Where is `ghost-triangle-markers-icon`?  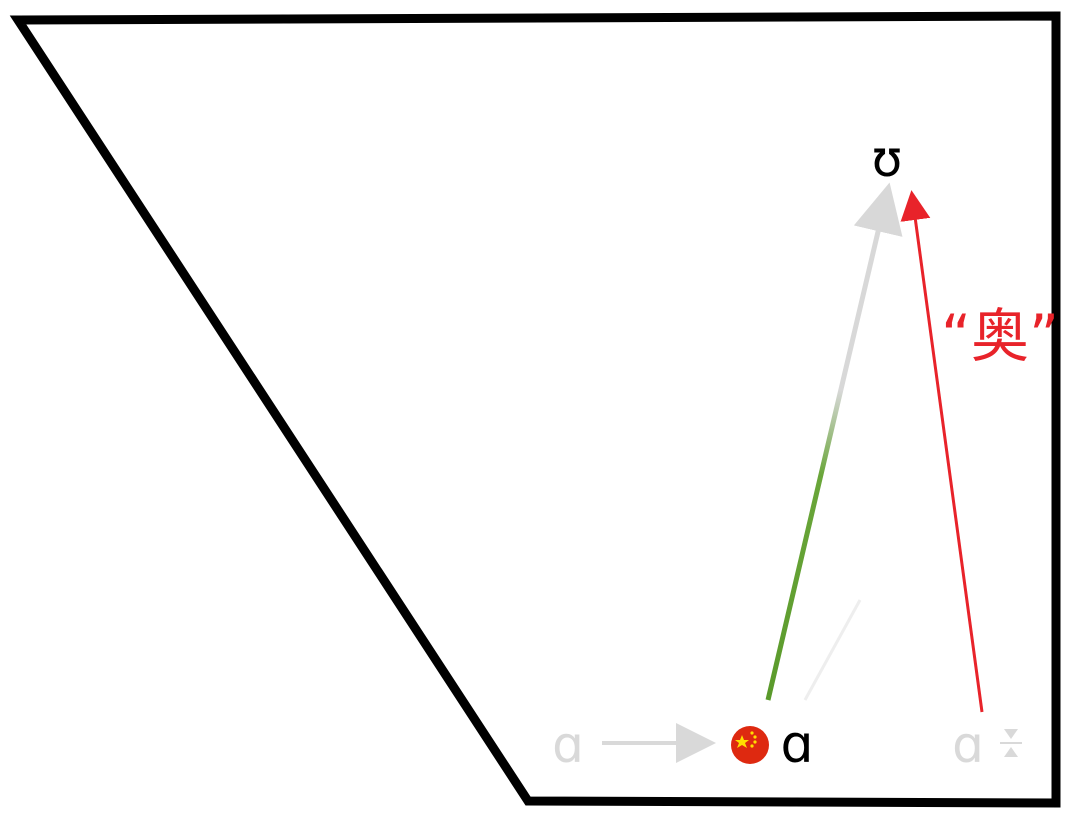 ghost-triangle-markers-icon is located at coordinates (1011, 743).